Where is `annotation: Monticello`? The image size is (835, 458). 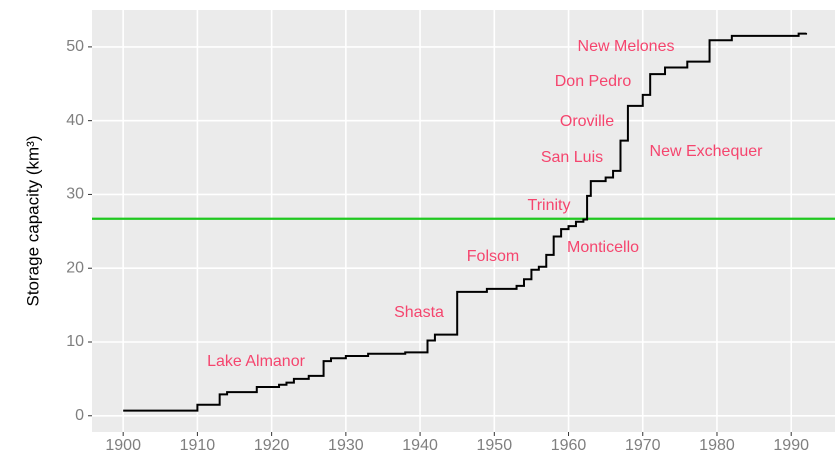 annotation: Monticello is located at coordinates (603, 247).